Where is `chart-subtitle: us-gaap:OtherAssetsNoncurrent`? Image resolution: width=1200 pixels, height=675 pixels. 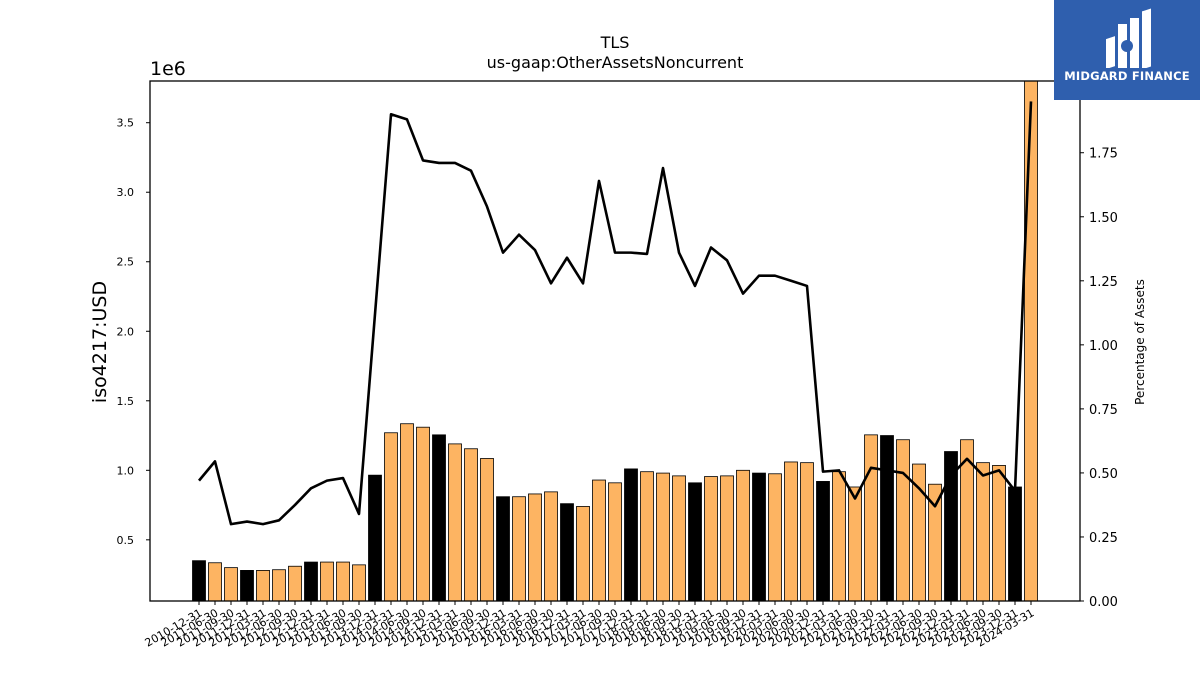
chart-subtitle: us-gaap:OtherAssetsNoncurrent is located at coordinates (615, 62).